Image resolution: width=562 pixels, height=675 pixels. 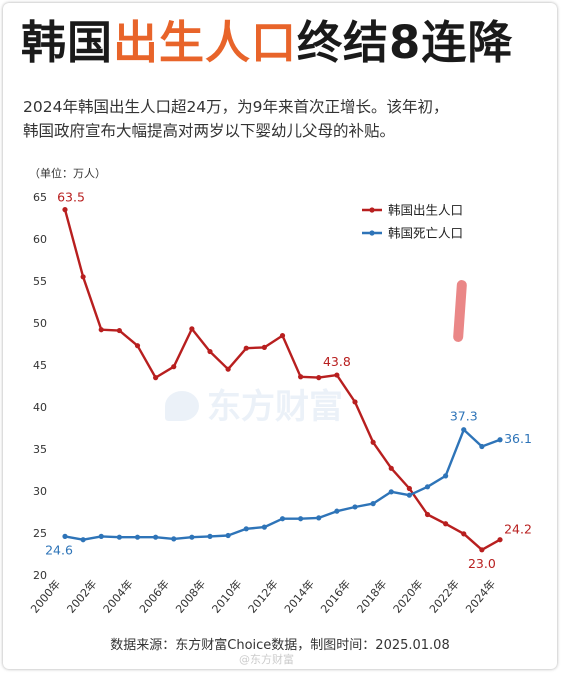 I want to click on x-tick-label: 2002年, so click(x=82, y=596).